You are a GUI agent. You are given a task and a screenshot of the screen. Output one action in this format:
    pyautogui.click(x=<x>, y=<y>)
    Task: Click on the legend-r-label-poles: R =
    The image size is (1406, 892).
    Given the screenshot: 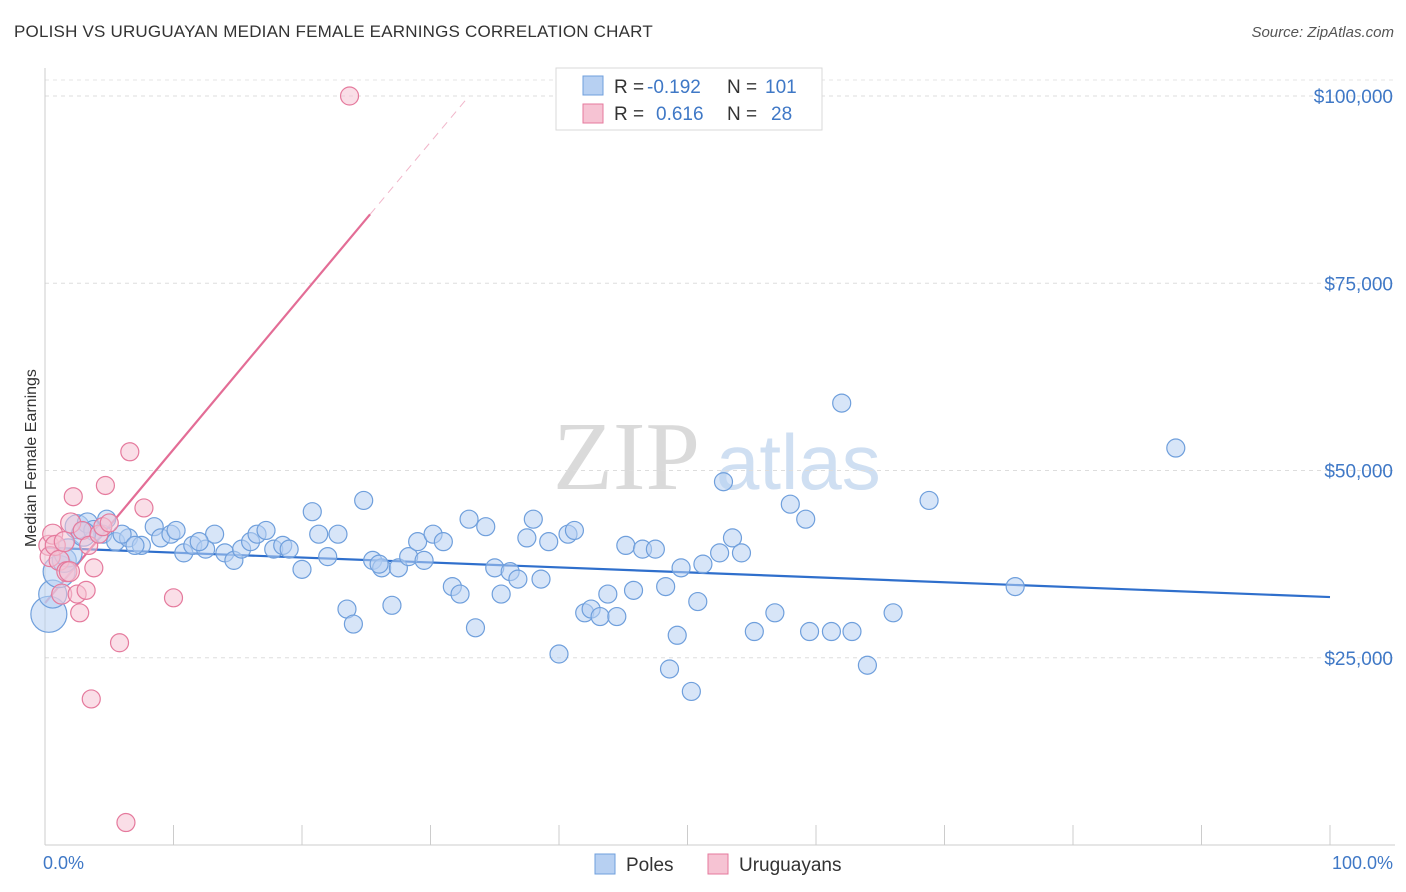 What is the action you would take?
    pyautogui.click(x=629, y=87)
    